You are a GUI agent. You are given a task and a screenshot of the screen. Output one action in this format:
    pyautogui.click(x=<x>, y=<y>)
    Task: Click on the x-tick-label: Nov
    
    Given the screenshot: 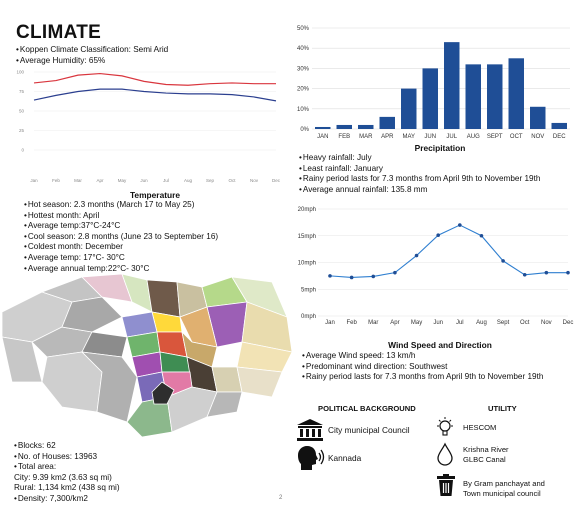 What is the action you would take?
    pyautogui.click(x=546, y=323)
    